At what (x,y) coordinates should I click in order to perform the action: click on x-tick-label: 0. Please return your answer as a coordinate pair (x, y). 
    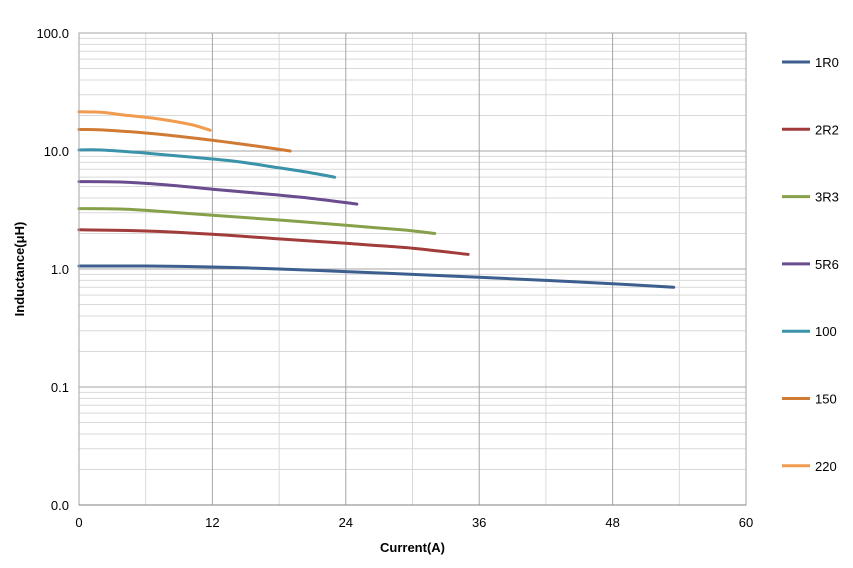
    Looking at the image, I should click on (78, 522).